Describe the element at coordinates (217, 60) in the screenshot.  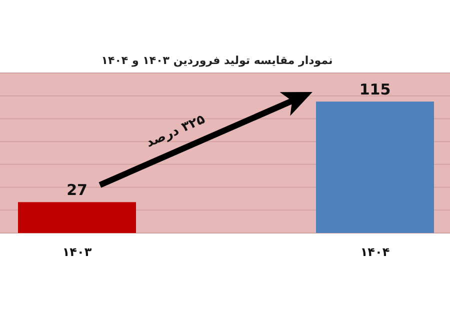
I see `chart-title: نمودار مقایسه تولید فروردین ۱۴۰۳ و ۱۴۰۴` at that location.